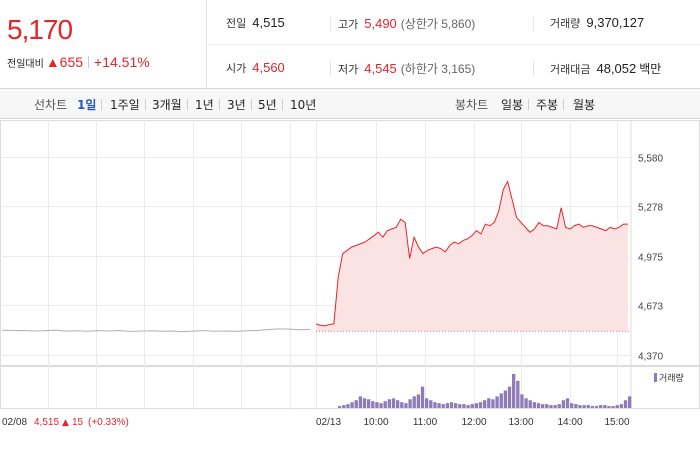 This screenshot has width=700, height=450. What do you see at coordinates (14, 422) in the screenshot?
I see `prev-day-date: 02/08` at bounding box center [14, 422].